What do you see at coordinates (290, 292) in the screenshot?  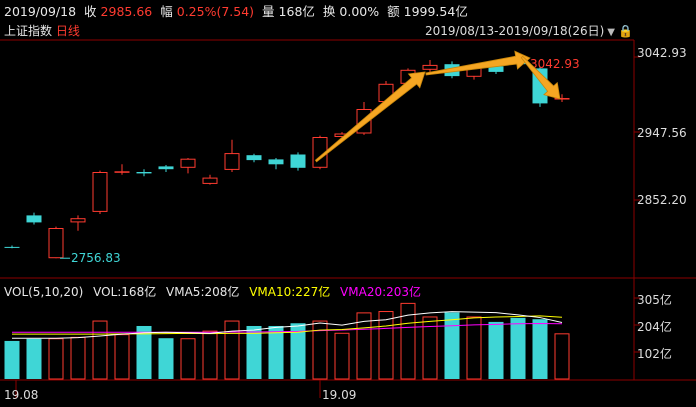 I see `vma10-value: VMA10:227亿` at bounding box center [290, 292].